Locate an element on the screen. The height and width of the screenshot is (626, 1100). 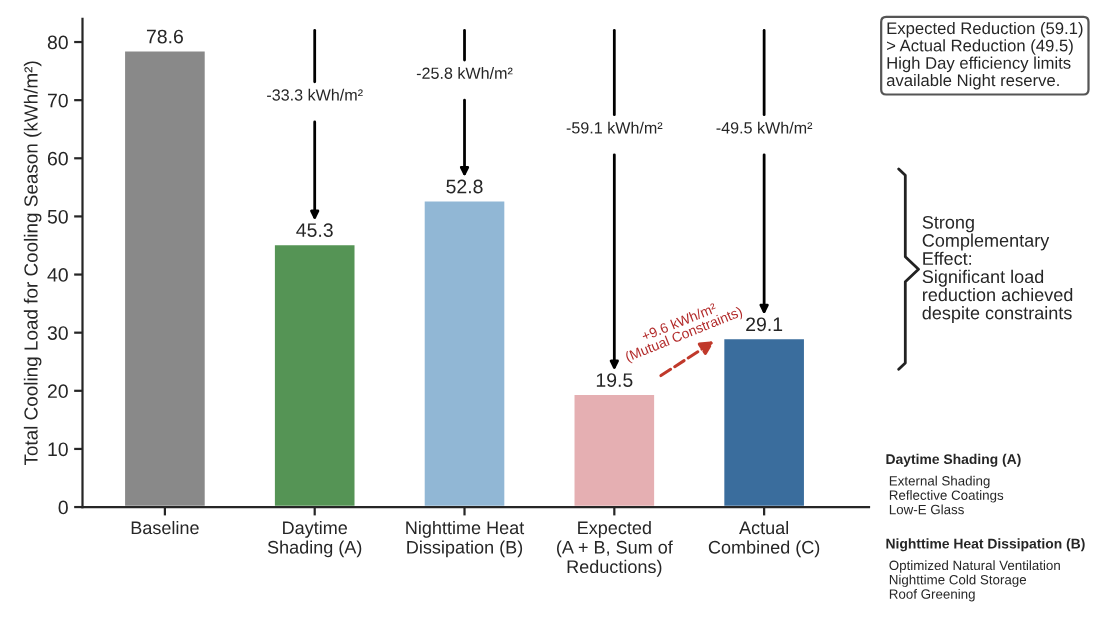
x-tick-label: Nighttime Heat Dissipation (B) is located at coordinates (465, 539).